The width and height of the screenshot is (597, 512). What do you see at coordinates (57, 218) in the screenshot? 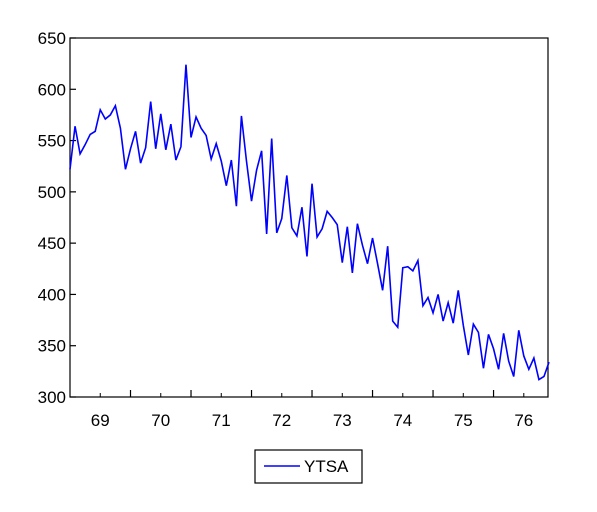
I see `y-axis: 300 350 400 450 500 550 600 650` at bounding box center [57, 218].